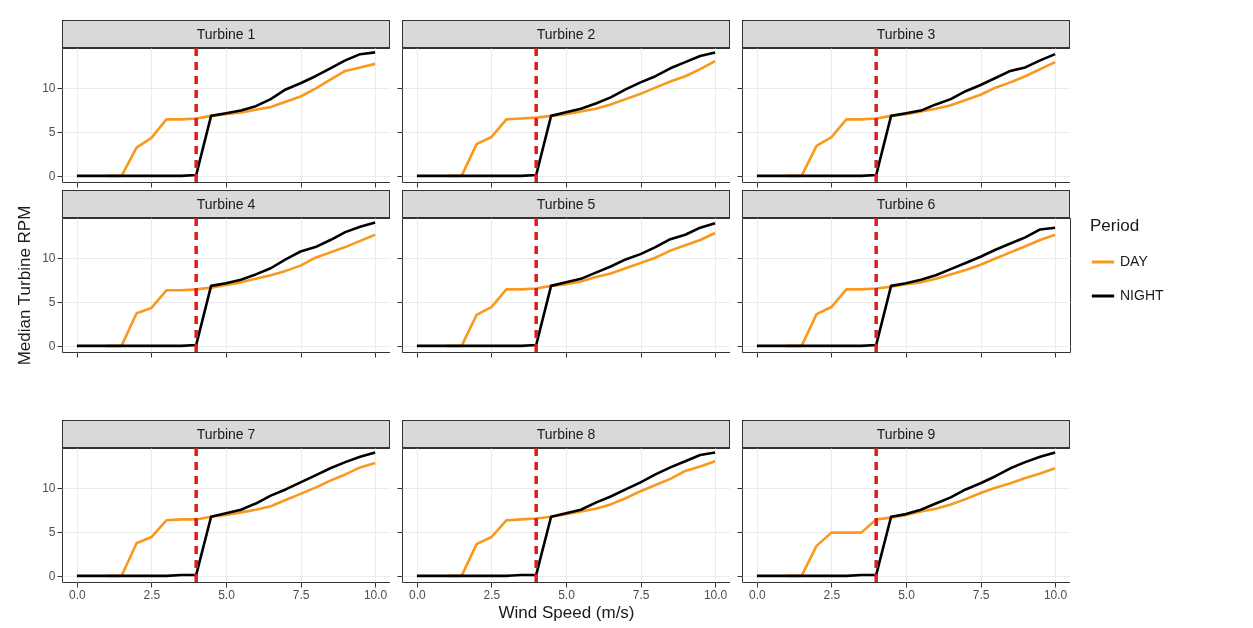 The height and width of the screenshot is (628, 1253). What do you see at coordinates (1134, 261) in the screenshot?
I see `legend-label: DAY` at bounding box center [1134, 261].